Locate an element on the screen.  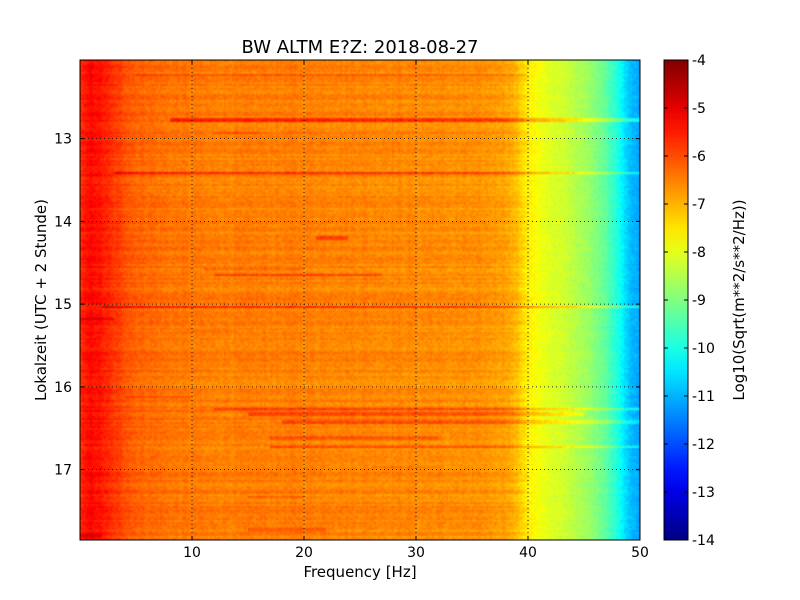
colorbar-tick-label: -13 is located at coordinates (703, 493).